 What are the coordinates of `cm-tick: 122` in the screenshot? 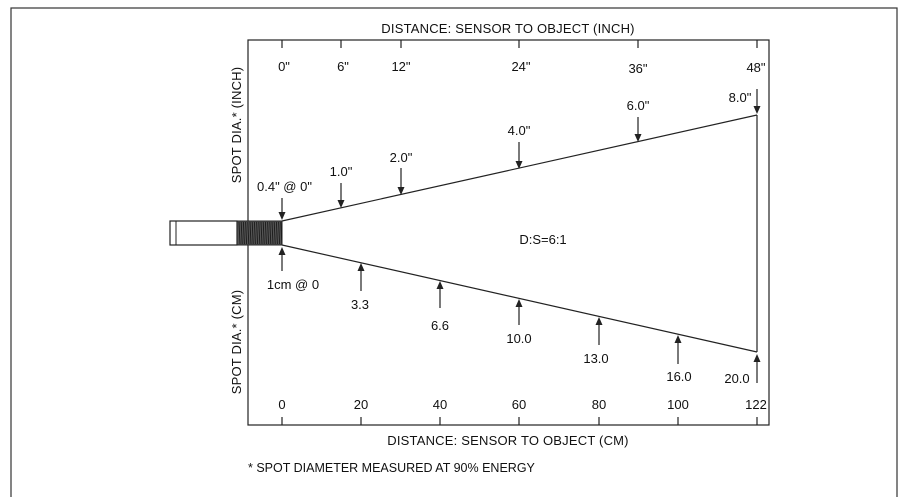 It's located at (756, 411).